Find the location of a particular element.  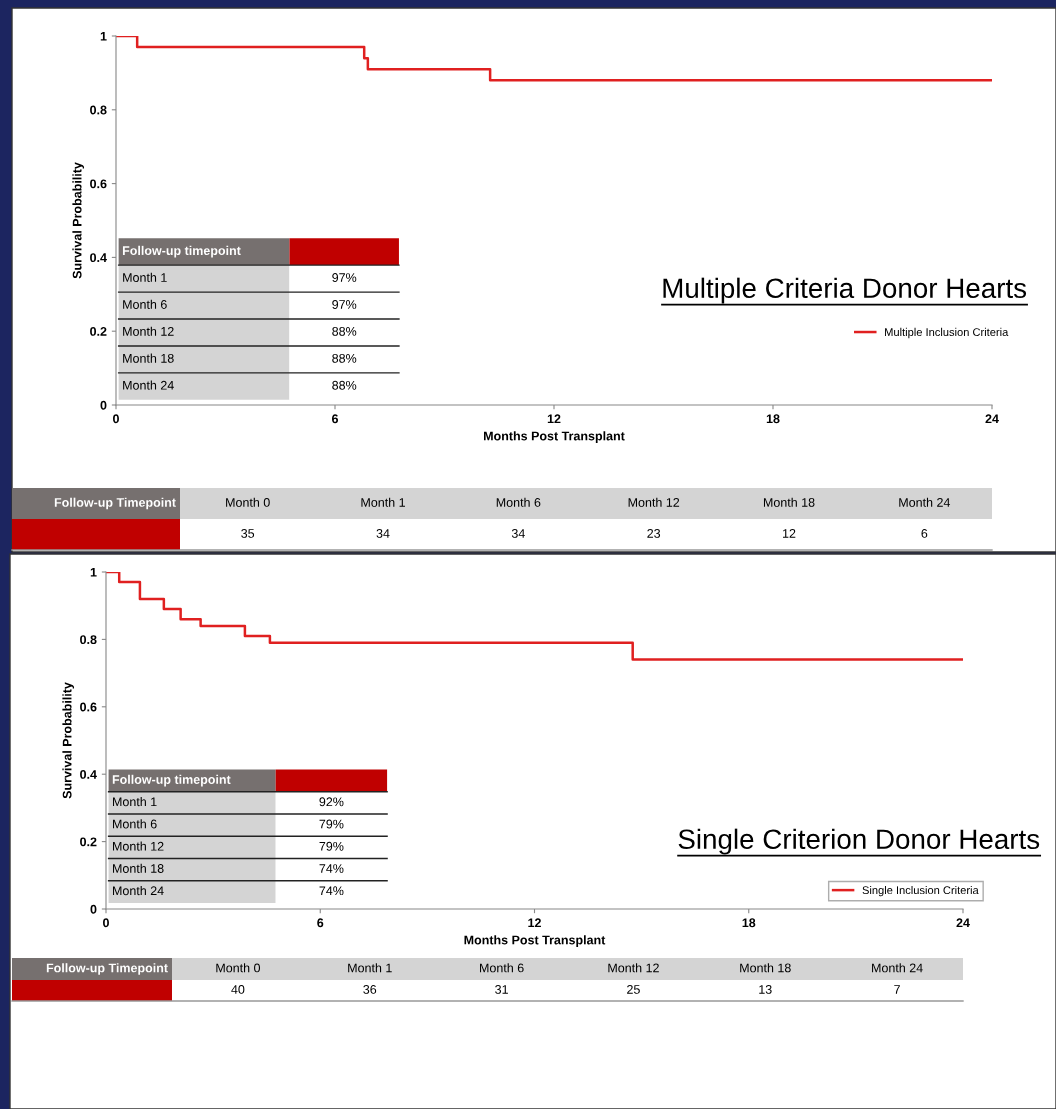

text: 40 is located at coordinates (238, 989).